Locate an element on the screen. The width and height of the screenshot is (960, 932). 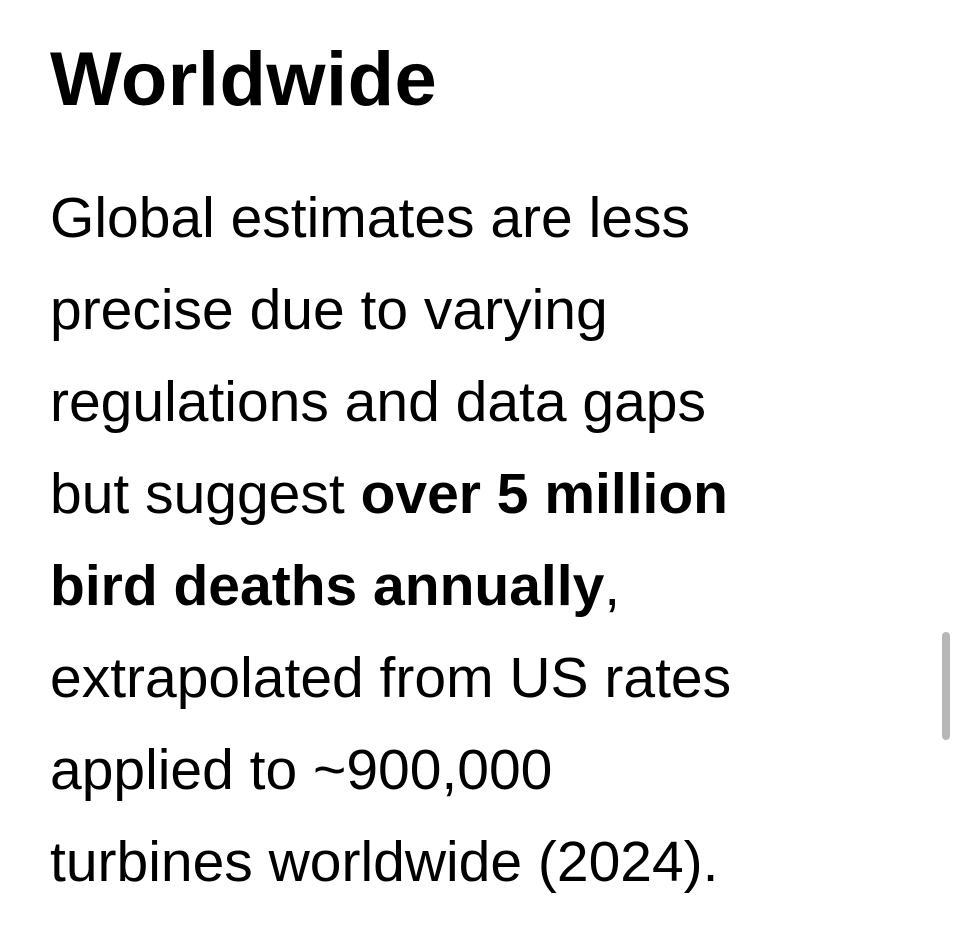
paragraph-line-1: Global estimates are less is located at coordinates (370, 218).